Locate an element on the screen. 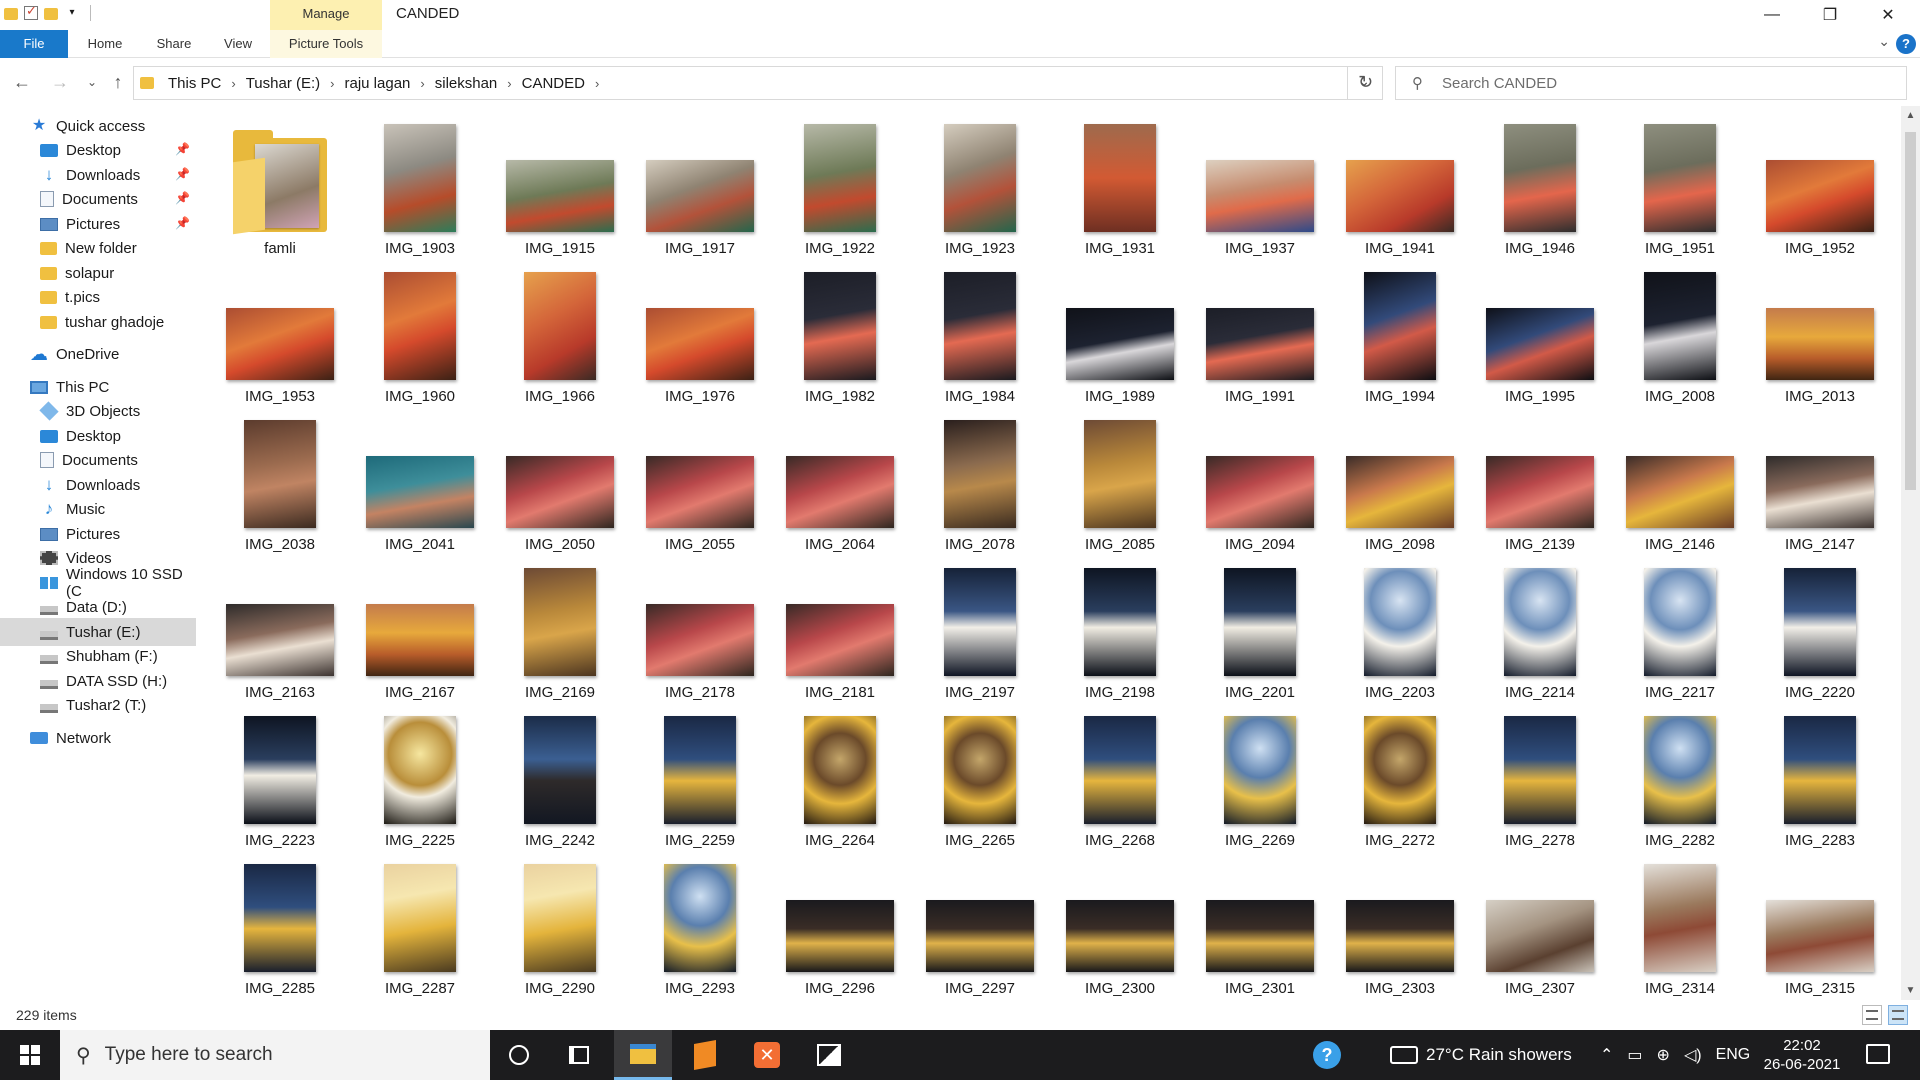 This screenshot has height=1080, width=1920. image-file-item: IMG_2064 is located at coordinates (840, 477).